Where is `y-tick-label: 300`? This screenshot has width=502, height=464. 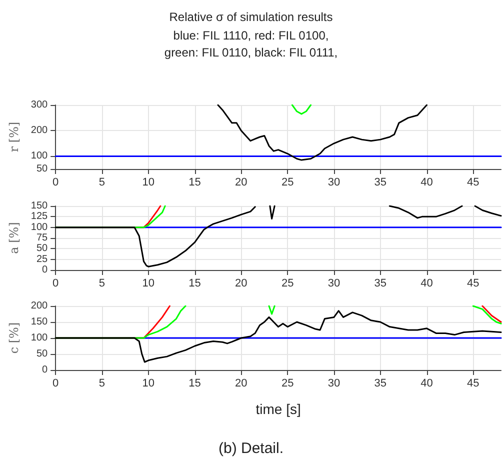
y-tick-label: 300 is located at coordinates (39, 105).